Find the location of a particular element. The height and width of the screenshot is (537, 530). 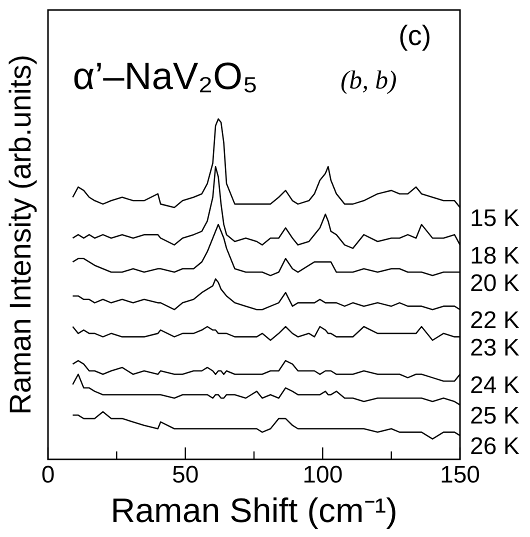

y-axis-title: Raman Intensity (arb.units) is located at coordinates (21, 234).